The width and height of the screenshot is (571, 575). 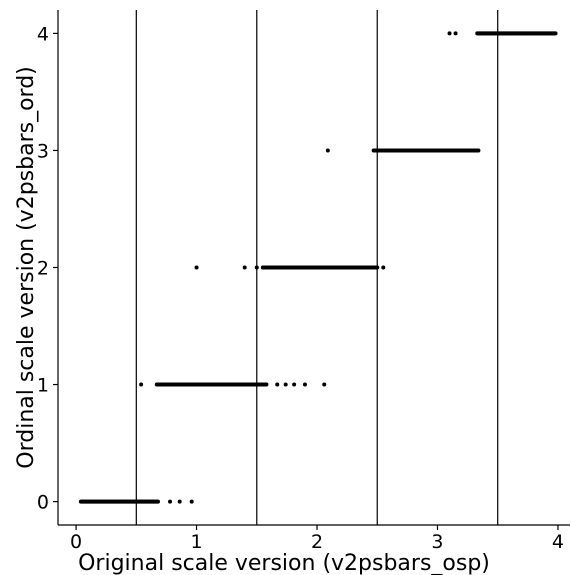 I want to click on y-axis-title: Ordinal scale version (v2psbars_ord), so click(x=26, y=267).